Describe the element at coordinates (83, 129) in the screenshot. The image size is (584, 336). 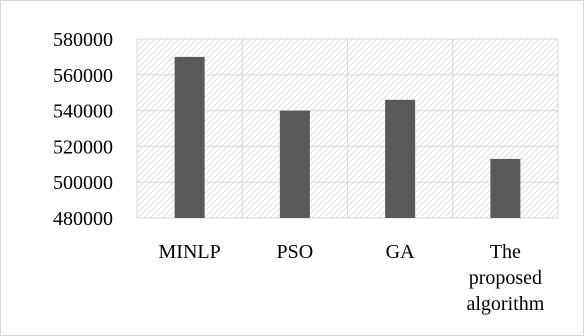
I see `y-axis: 480000 500000 520000 540000 560000 580000` at that location.